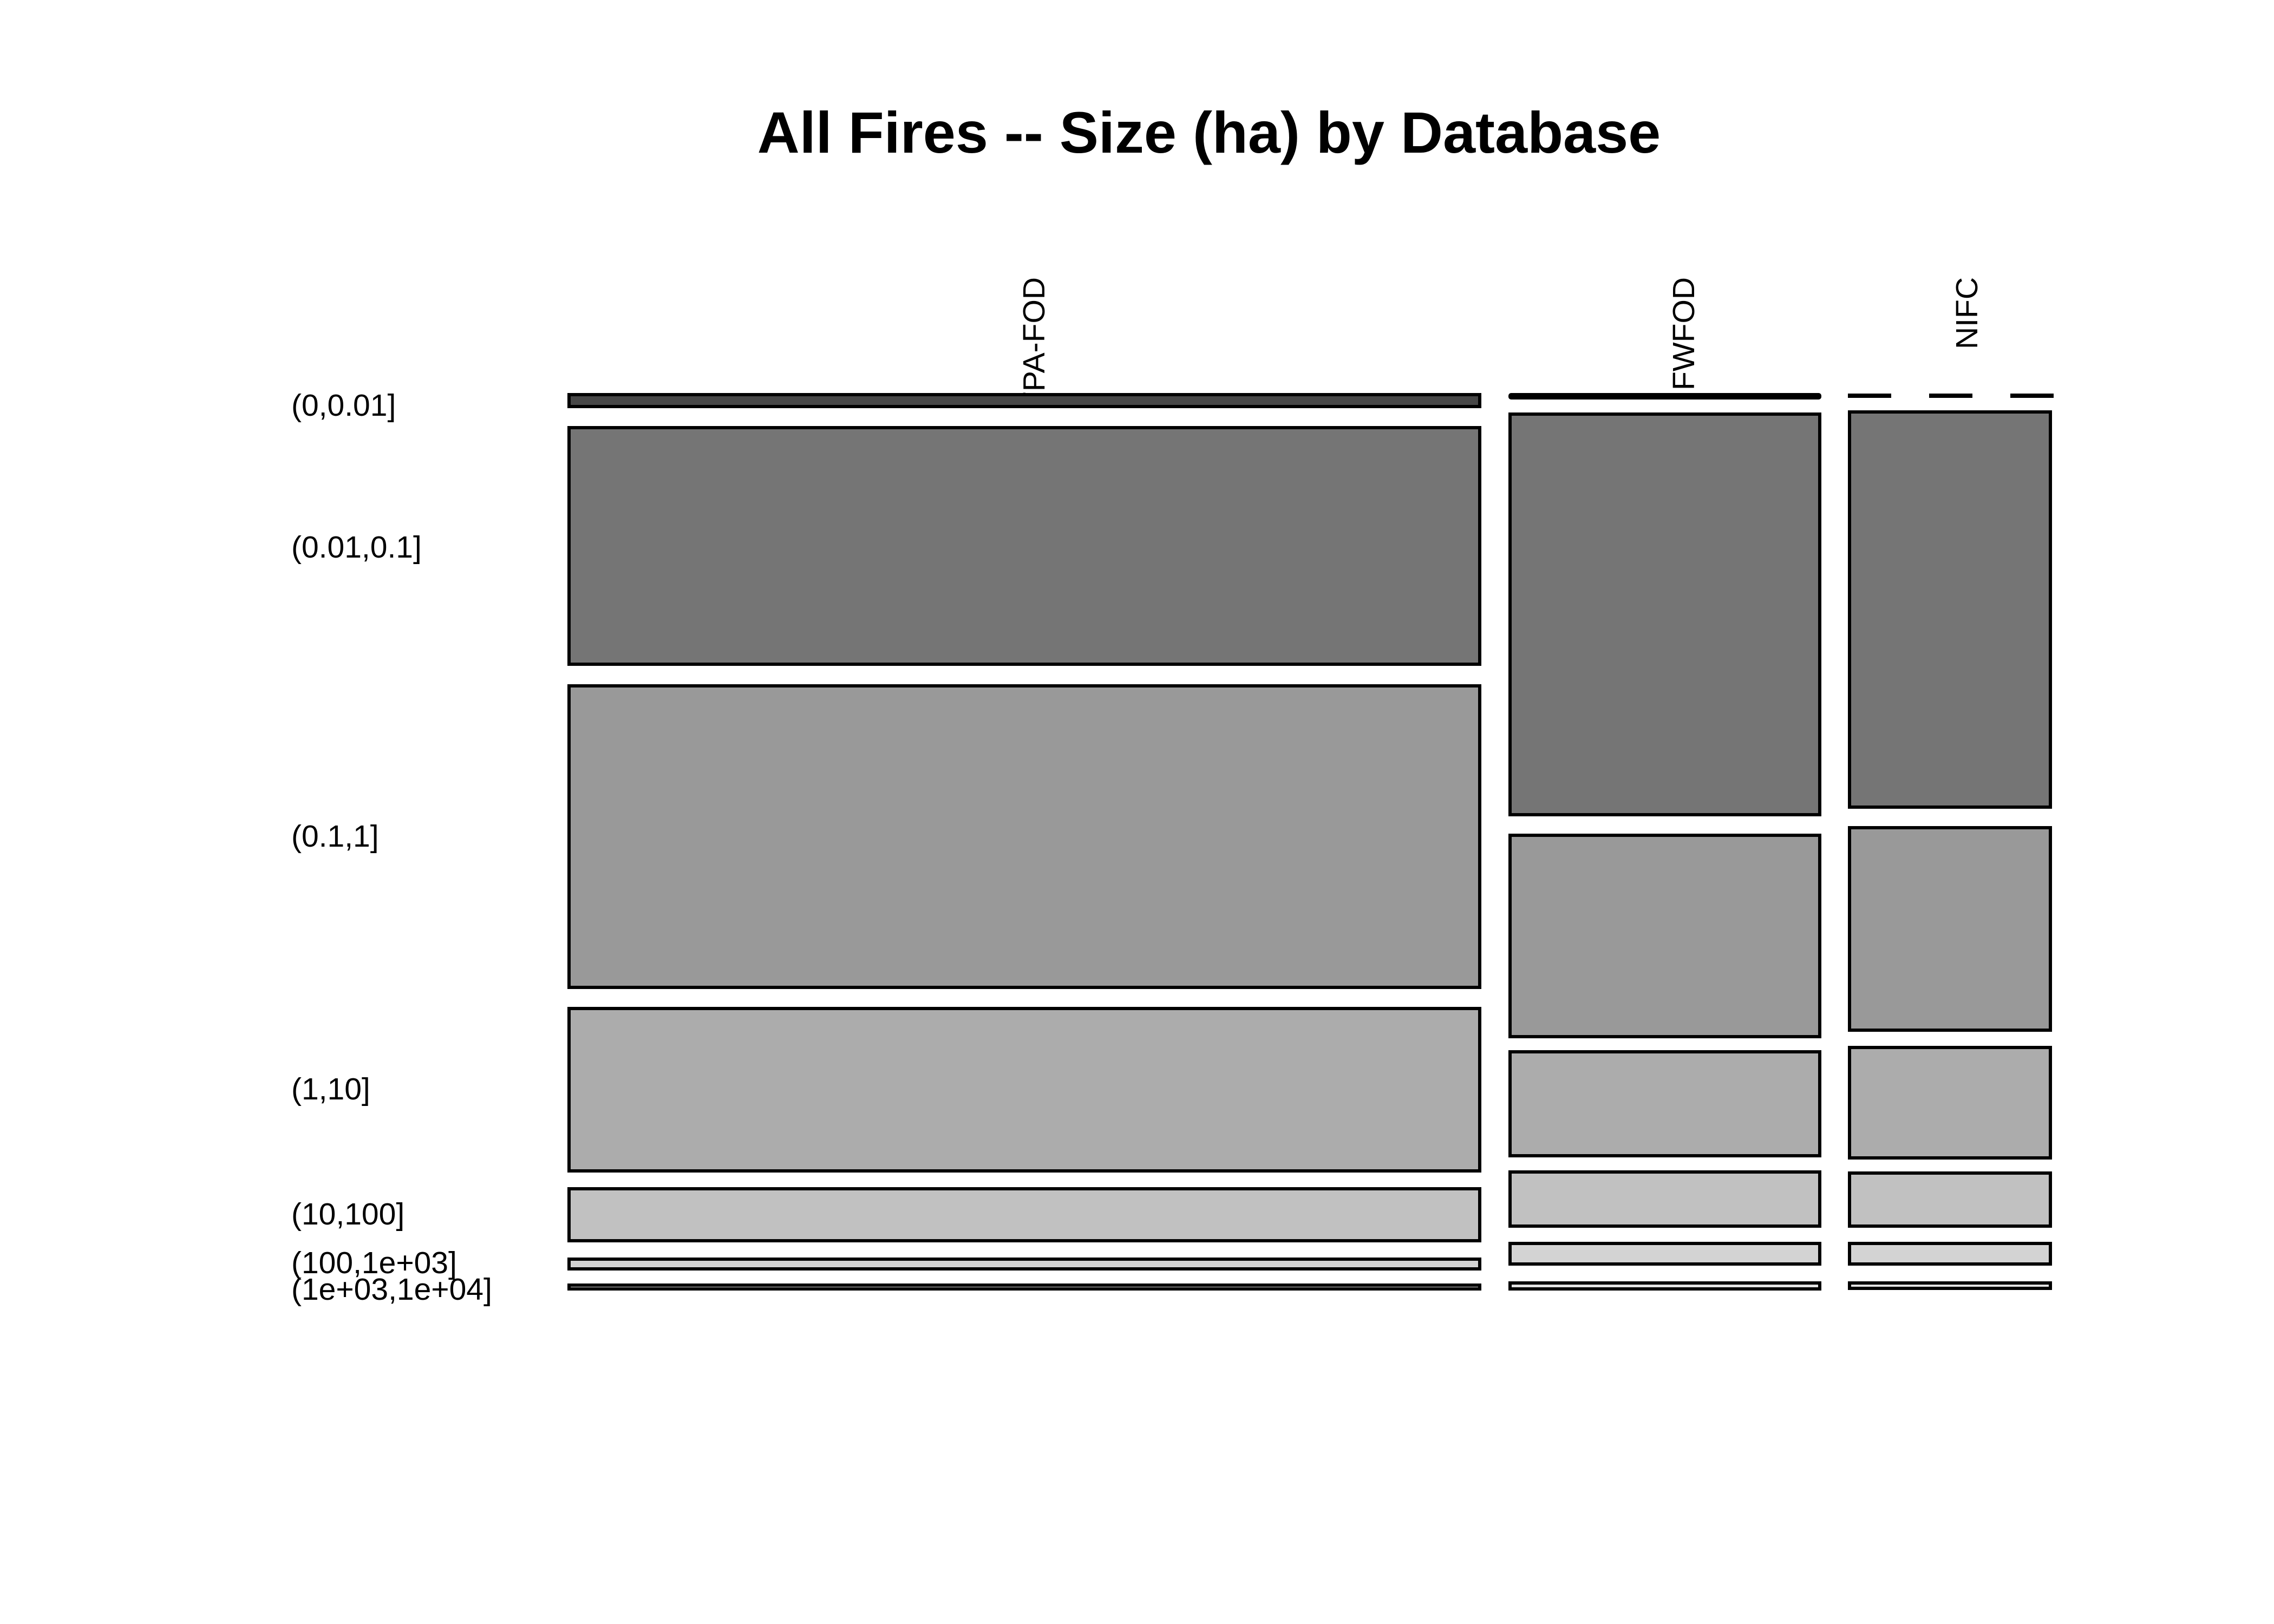  Describe the element at coordinates (1034, 343) in the screenshot. I see `column-label-fpa-fod: FPA-FOD` at that location.